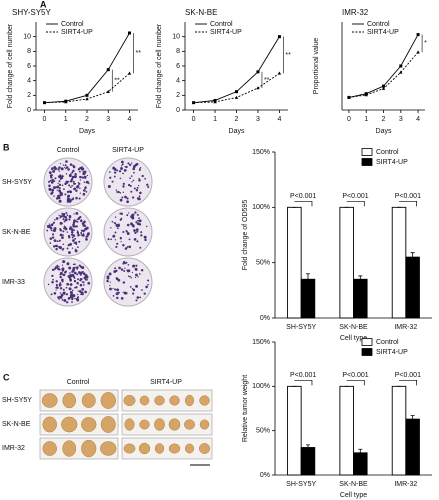 The image size is (439, 500). What do you see at coordinates (383, 32) in the screenshot?
I see `legend-label: SIRT4-UP` at bounding box center [383, 32].